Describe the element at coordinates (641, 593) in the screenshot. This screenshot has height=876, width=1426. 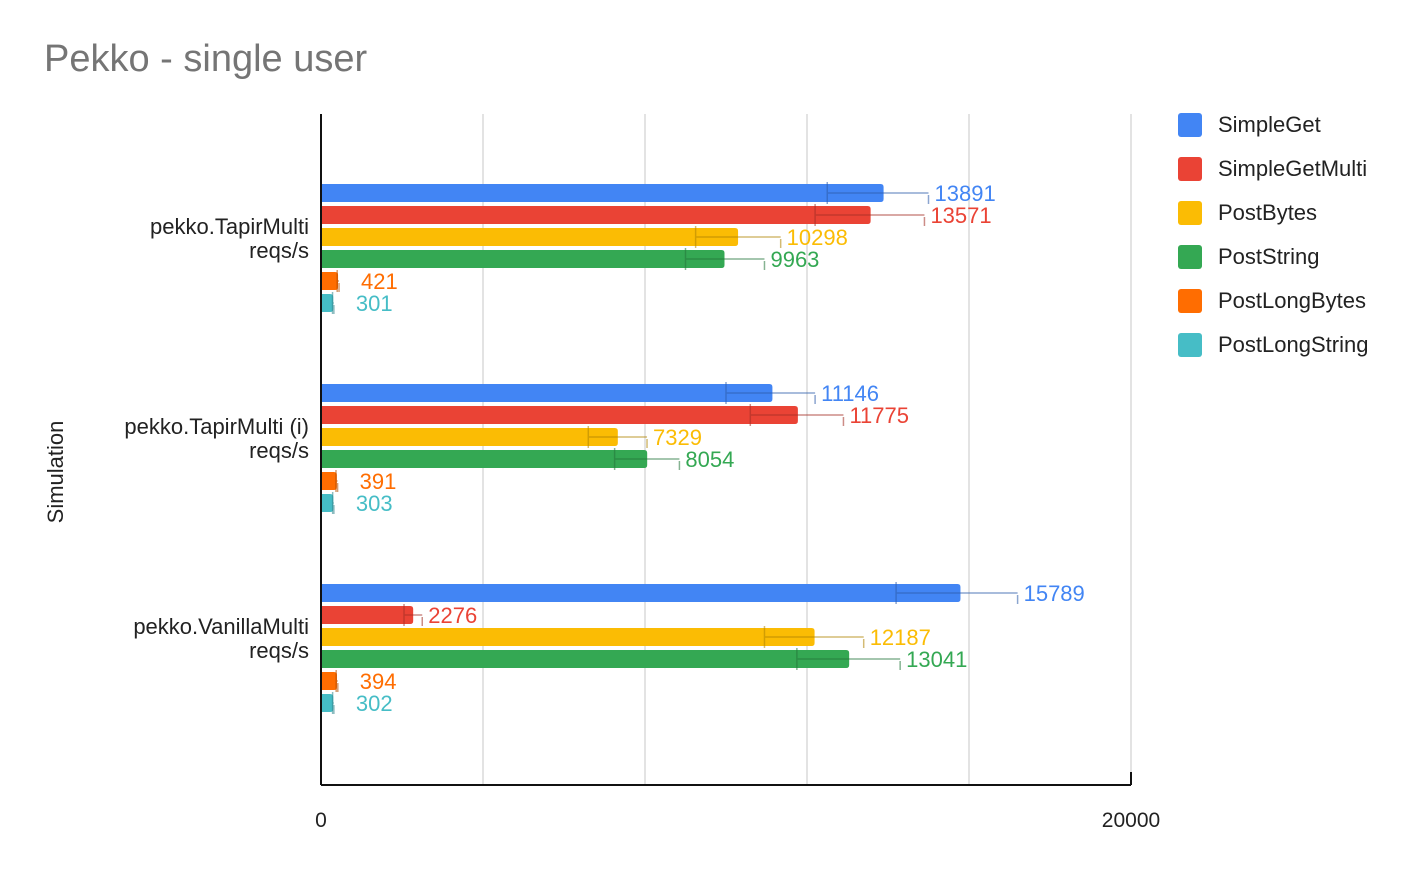
I see `bar-simpleget-pekko-vanillamulti` at that location.